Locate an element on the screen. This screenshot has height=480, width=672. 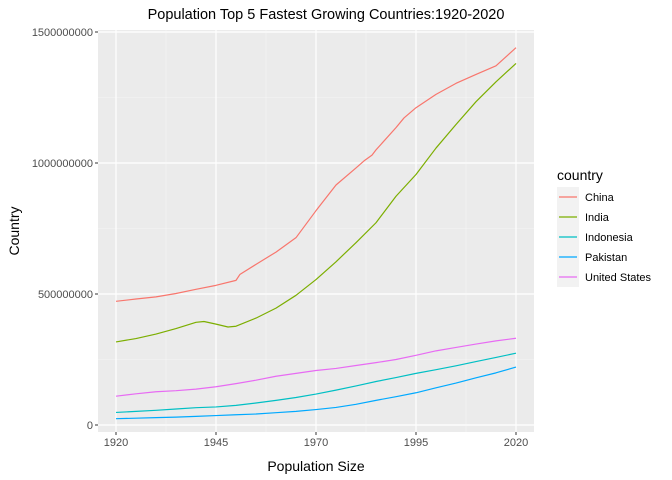
x-tick-label: 2020 is located at coordinates (516, 443).